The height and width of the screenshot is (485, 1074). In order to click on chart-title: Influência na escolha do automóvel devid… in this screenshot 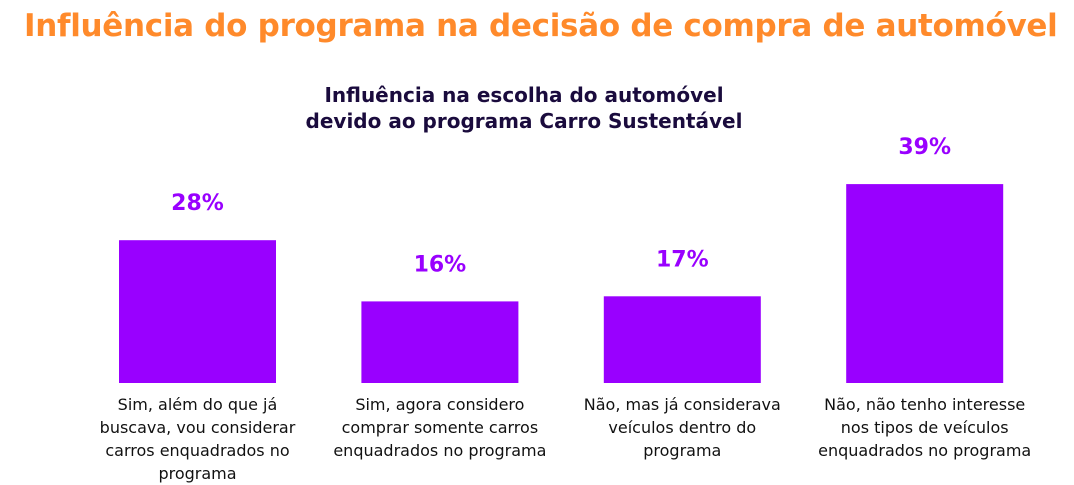, I will do `click(524, 108)`.